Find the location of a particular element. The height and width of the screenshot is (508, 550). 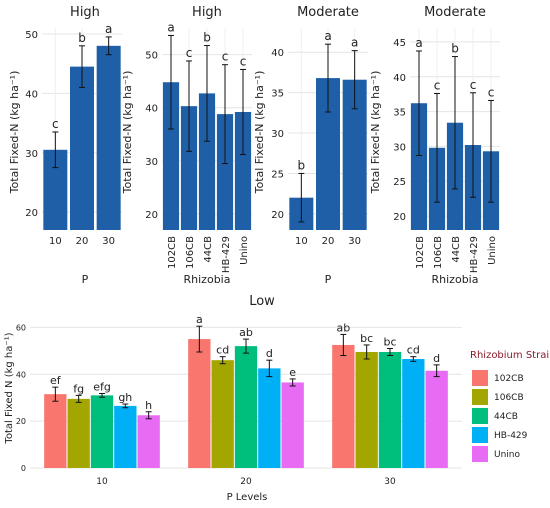

panel-1: 20 30 40 50 c 10 b 20 a 30 is located at coordinates (73, 134).